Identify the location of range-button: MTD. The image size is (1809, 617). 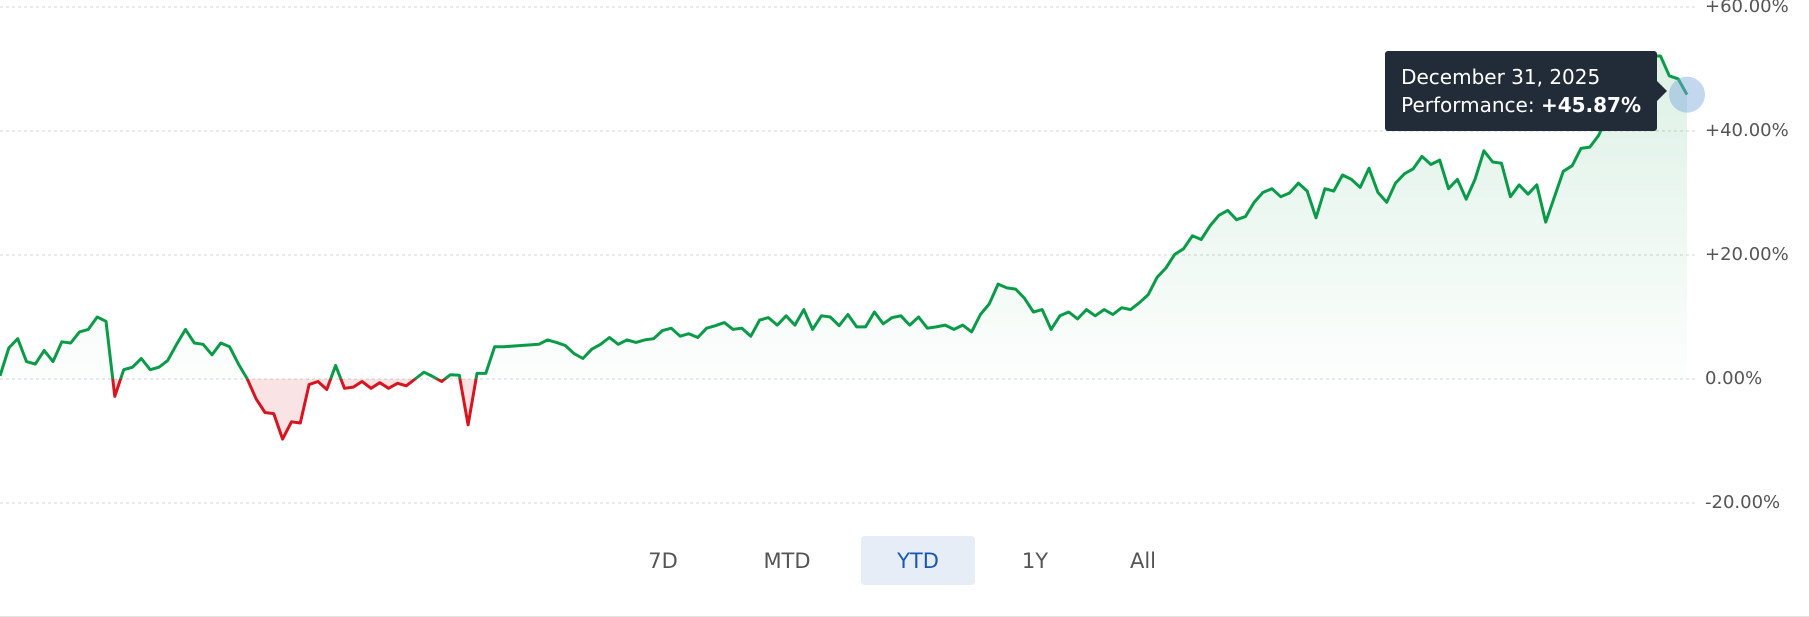
(787, 560).